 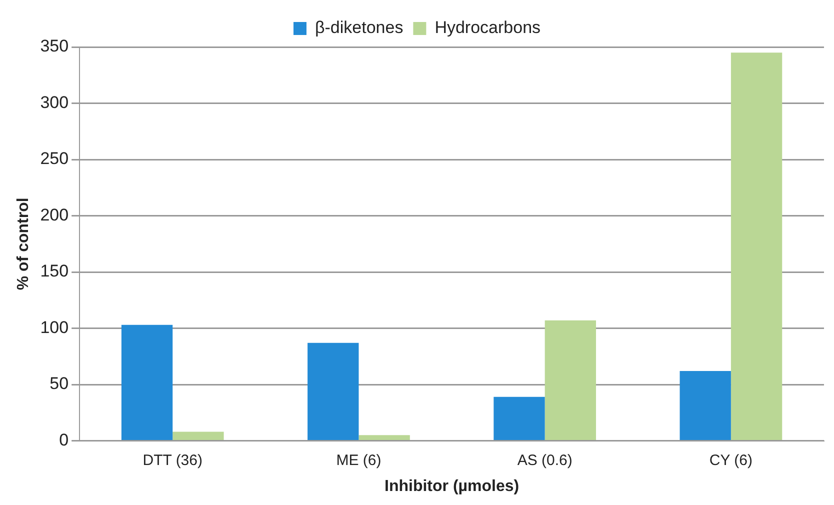 What do you see at coordinates (54, 158) in the screenshot?
I see `y-tick-label: 250` at bounding box center [54, 158].